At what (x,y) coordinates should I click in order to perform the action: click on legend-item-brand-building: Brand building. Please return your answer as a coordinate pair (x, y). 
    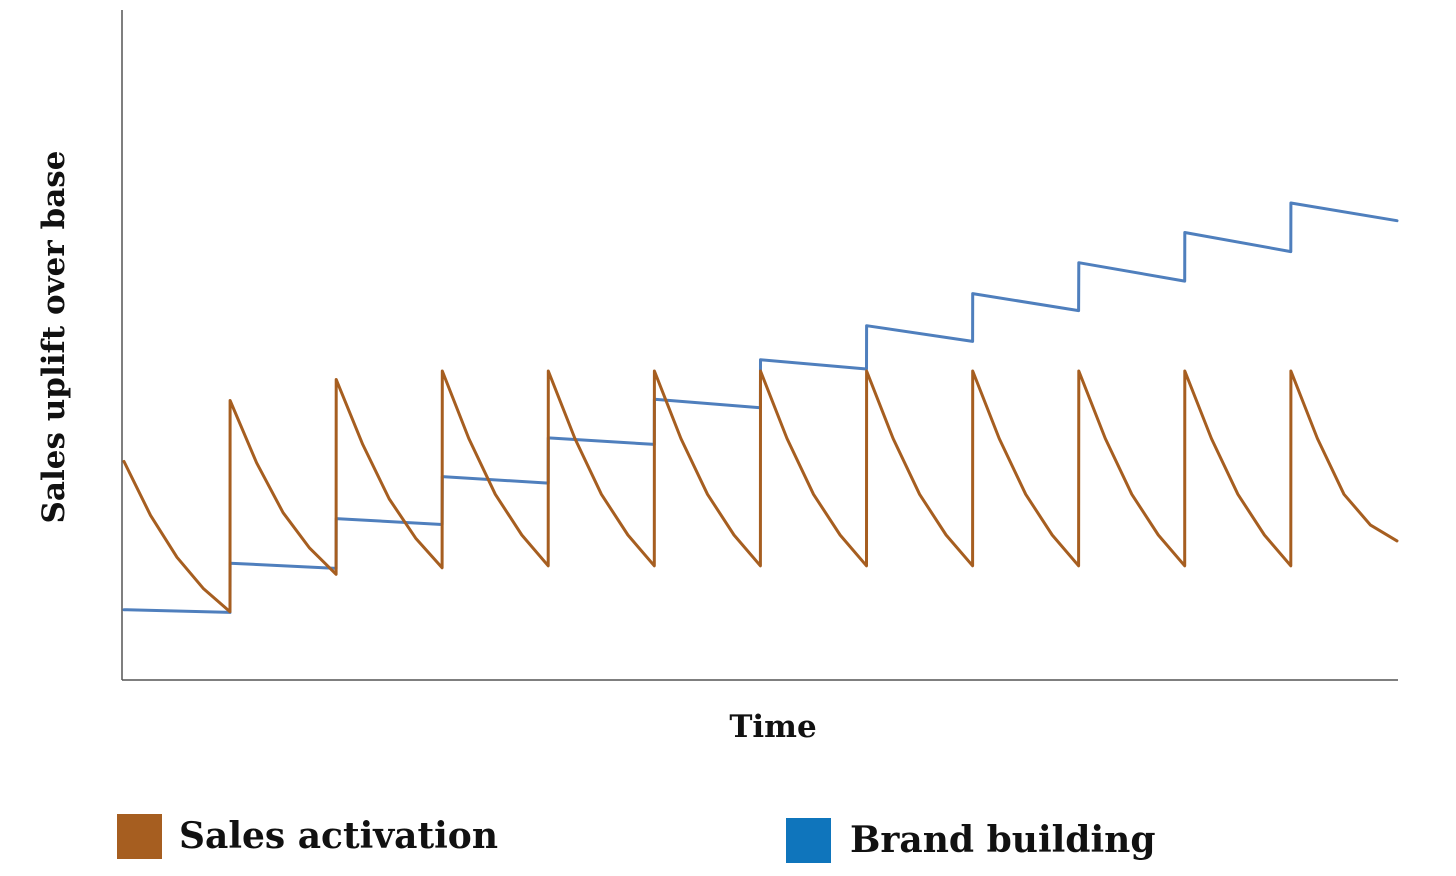
    Looking at the image, I should click on (971, 840).